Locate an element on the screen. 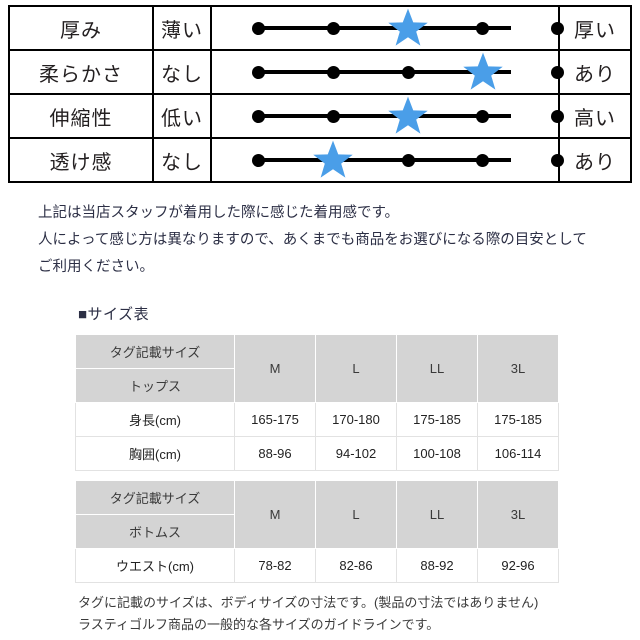  scale-thickness is located at coordinates (387, 28).